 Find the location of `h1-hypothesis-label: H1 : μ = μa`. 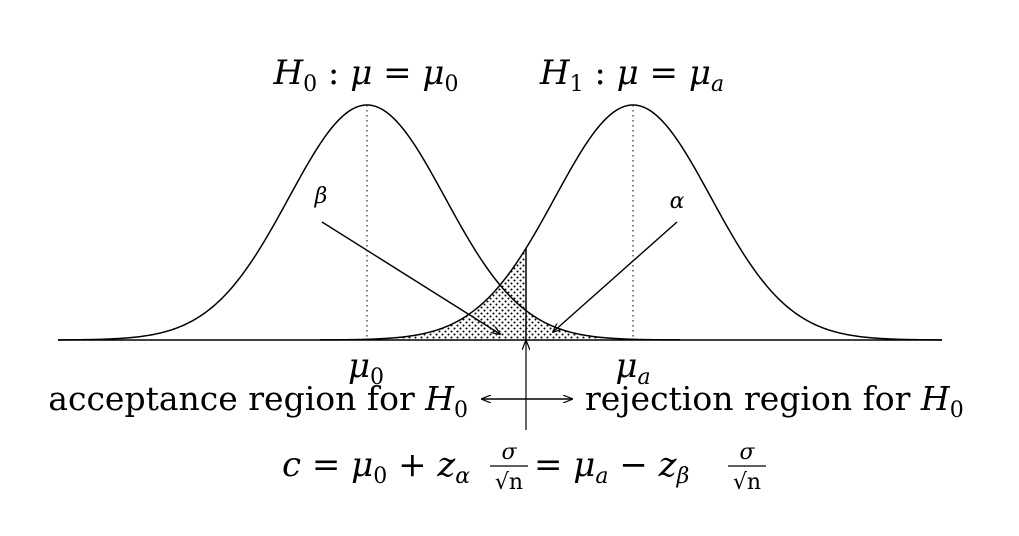

h1-hypothesis-label: H1 : μ = μa is located at coordinates (631, 75).